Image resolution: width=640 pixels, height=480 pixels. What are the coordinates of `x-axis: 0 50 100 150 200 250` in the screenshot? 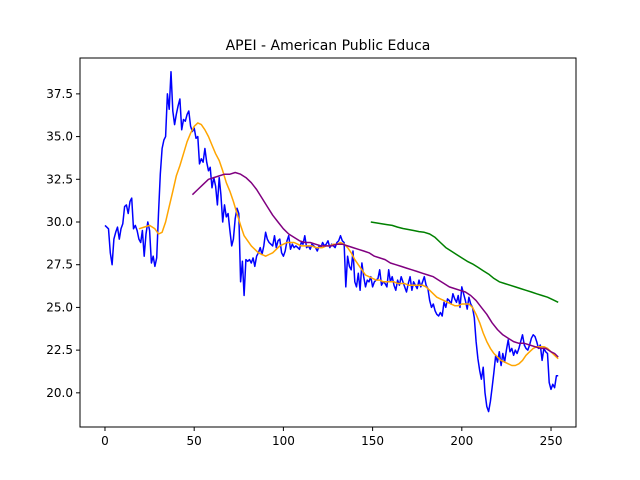 It's located at (331, 437).